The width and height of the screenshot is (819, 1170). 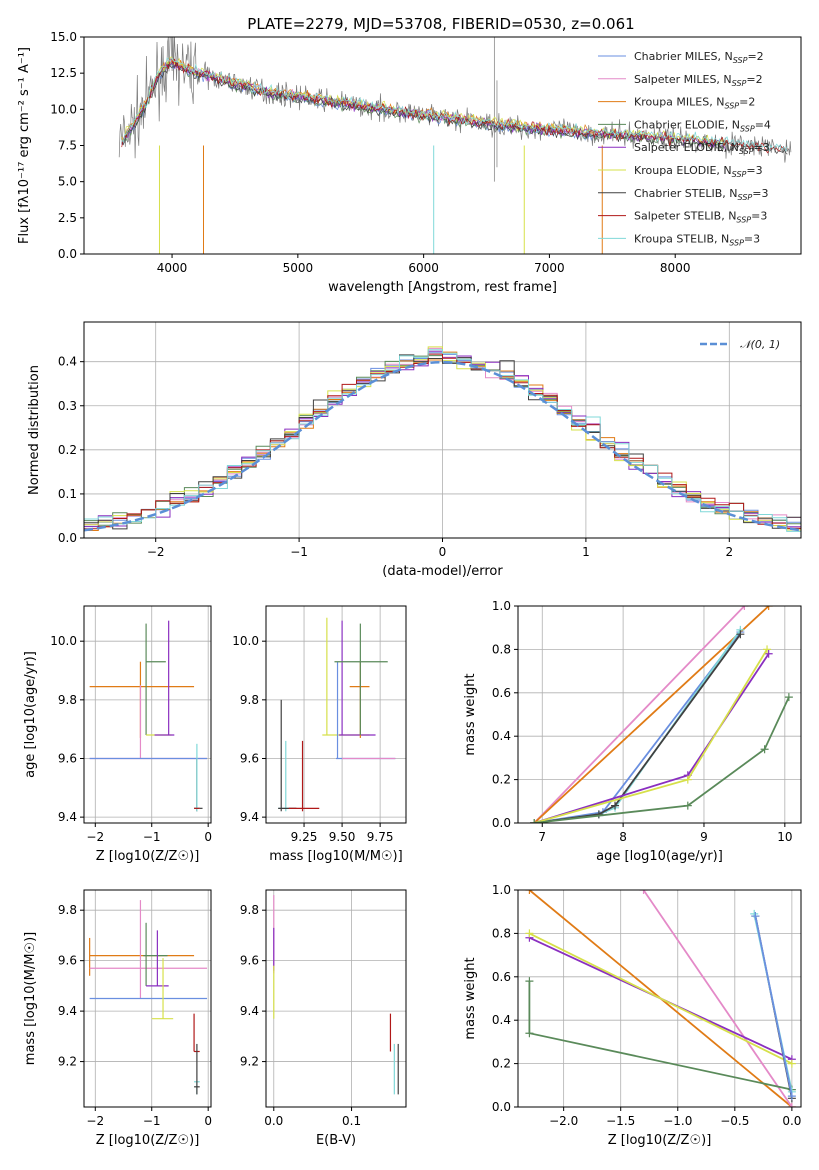 I want to click on normal-curve, so click(x=442, y=446).